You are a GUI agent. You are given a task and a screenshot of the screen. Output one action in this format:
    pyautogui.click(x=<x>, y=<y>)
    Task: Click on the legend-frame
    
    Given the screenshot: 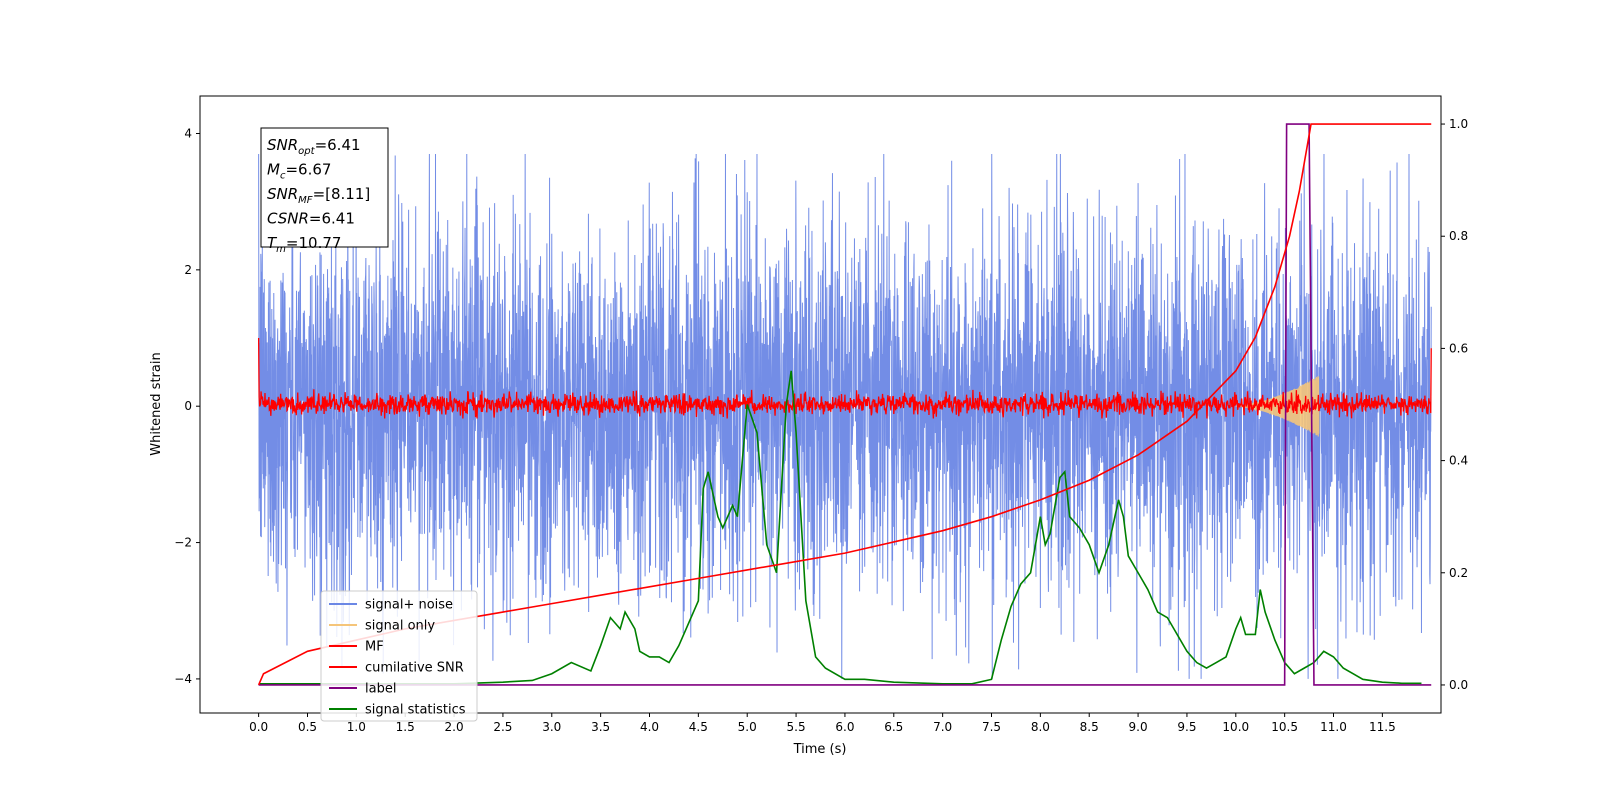 What is the action you would take?
    pyautogui.click(x=399, y=656)
    